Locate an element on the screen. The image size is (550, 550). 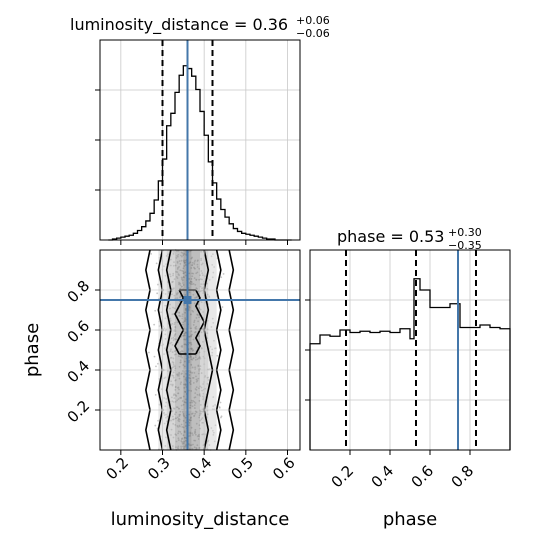
phase-title-plus: +0.30 is located at coordinates (465, 232).